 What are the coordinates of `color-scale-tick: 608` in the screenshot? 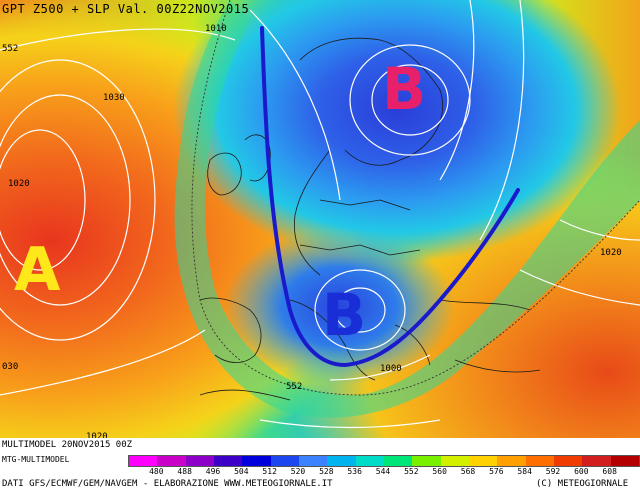 It's located at (609, 471).